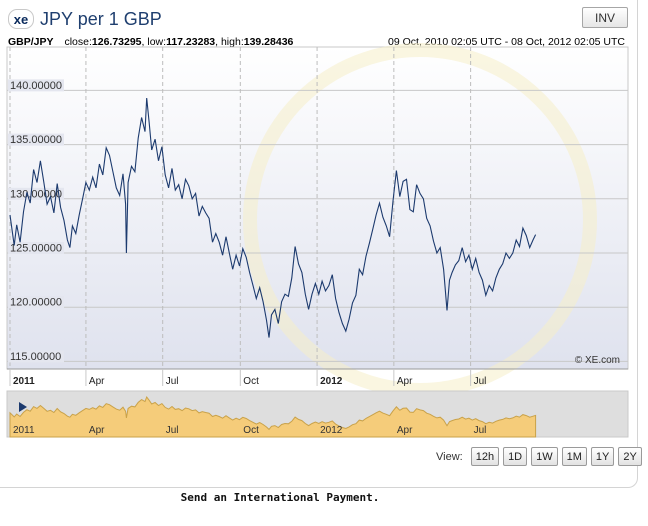 Image resolution: width=648 pixels, height=526 pixels. What do you see at coordinates (544, 456) in the screenshot?
I see `view-1w-button: 1W` at bounding box center [544, 456].